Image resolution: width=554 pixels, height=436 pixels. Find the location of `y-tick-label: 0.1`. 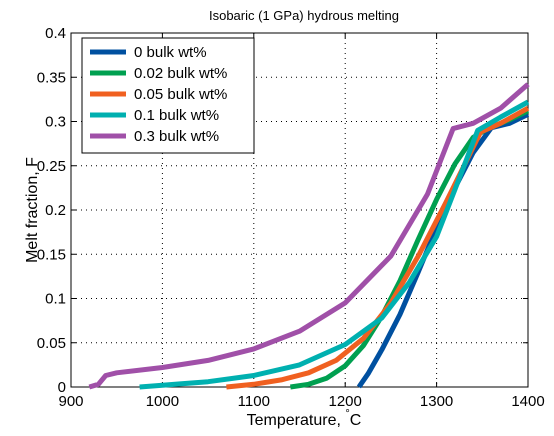

y-tick-label: 0.1 is located at coordinates (55, 299).